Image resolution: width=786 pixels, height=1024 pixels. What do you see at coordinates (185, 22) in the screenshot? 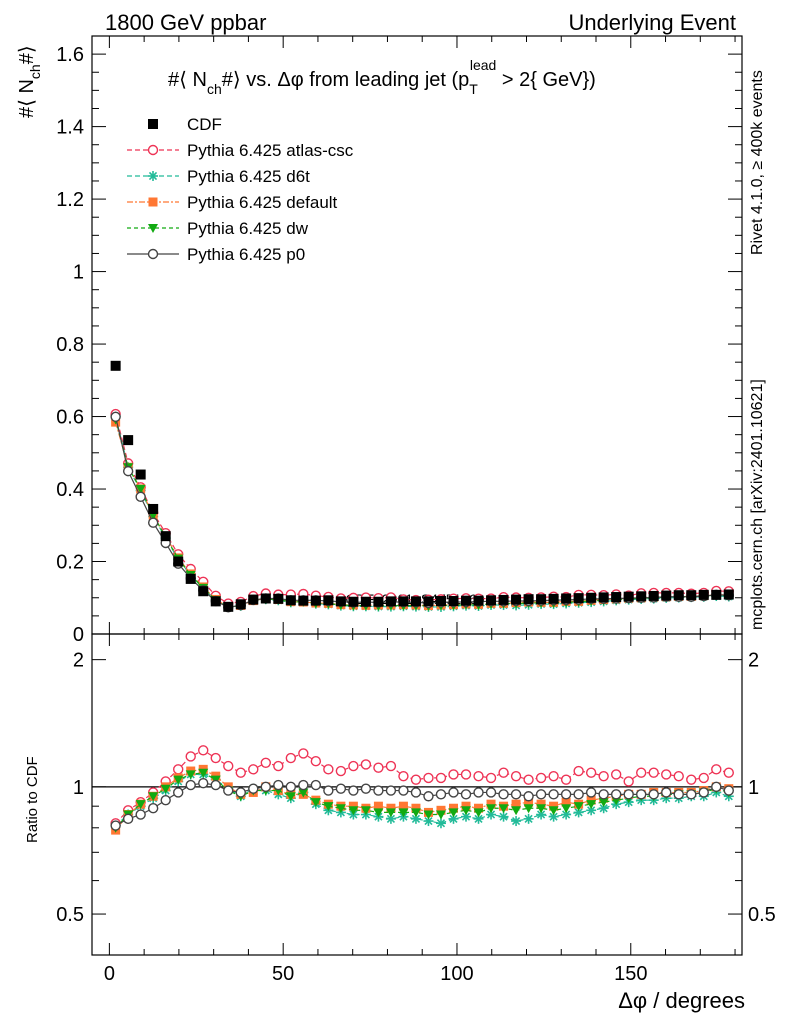
I see `header-left: 1800 GeV ppbar` at bounding box center [185, 22].